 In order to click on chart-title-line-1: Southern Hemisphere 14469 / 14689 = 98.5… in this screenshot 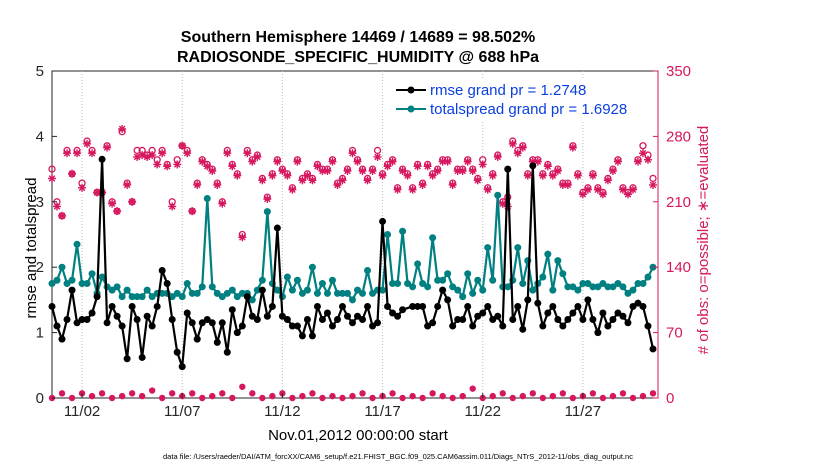, I will do `click(358, 37)`.